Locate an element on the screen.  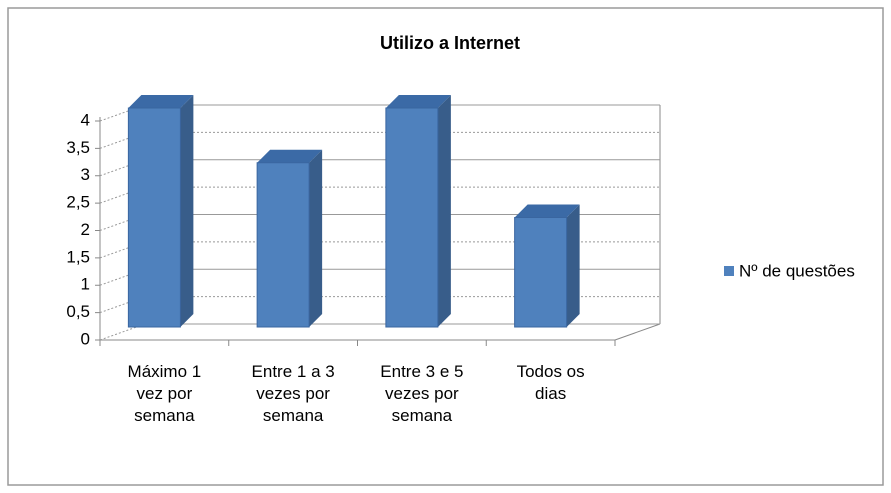
legend-label: Nº de questões is located at coordinates (797, 270).